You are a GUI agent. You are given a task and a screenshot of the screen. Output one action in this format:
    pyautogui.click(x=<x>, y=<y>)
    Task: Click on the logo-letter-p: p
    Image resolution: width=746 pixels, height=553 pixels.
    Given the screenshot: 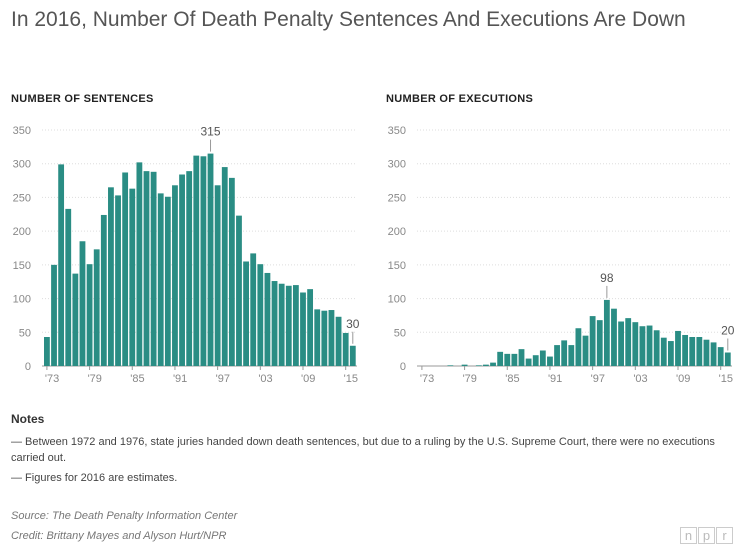 What is the action you would take?
    pyautogui.click(x=706, y=535)
    